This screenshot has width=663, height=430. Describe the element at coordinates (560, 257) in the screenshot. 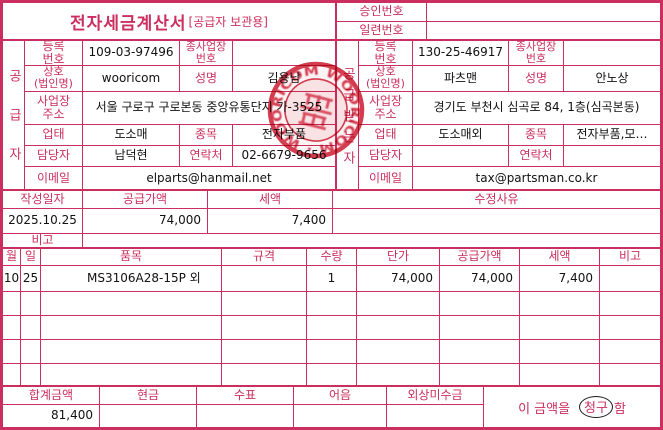

I see `col-tax-header: 세액` at that location.